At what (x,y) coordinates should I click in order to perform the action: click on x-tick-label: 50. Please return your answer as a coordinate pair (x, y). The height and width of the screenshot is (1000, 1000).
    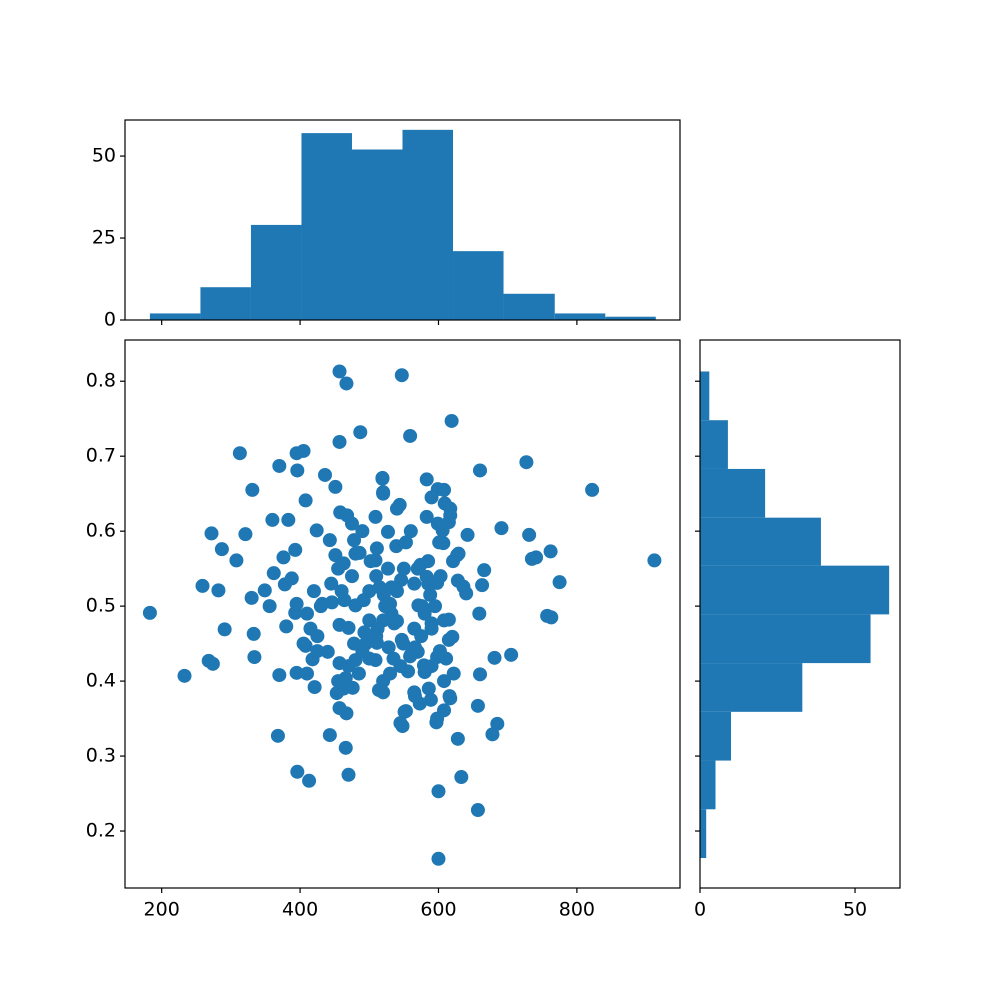
    Looking at the image, I should click on (855, 910).